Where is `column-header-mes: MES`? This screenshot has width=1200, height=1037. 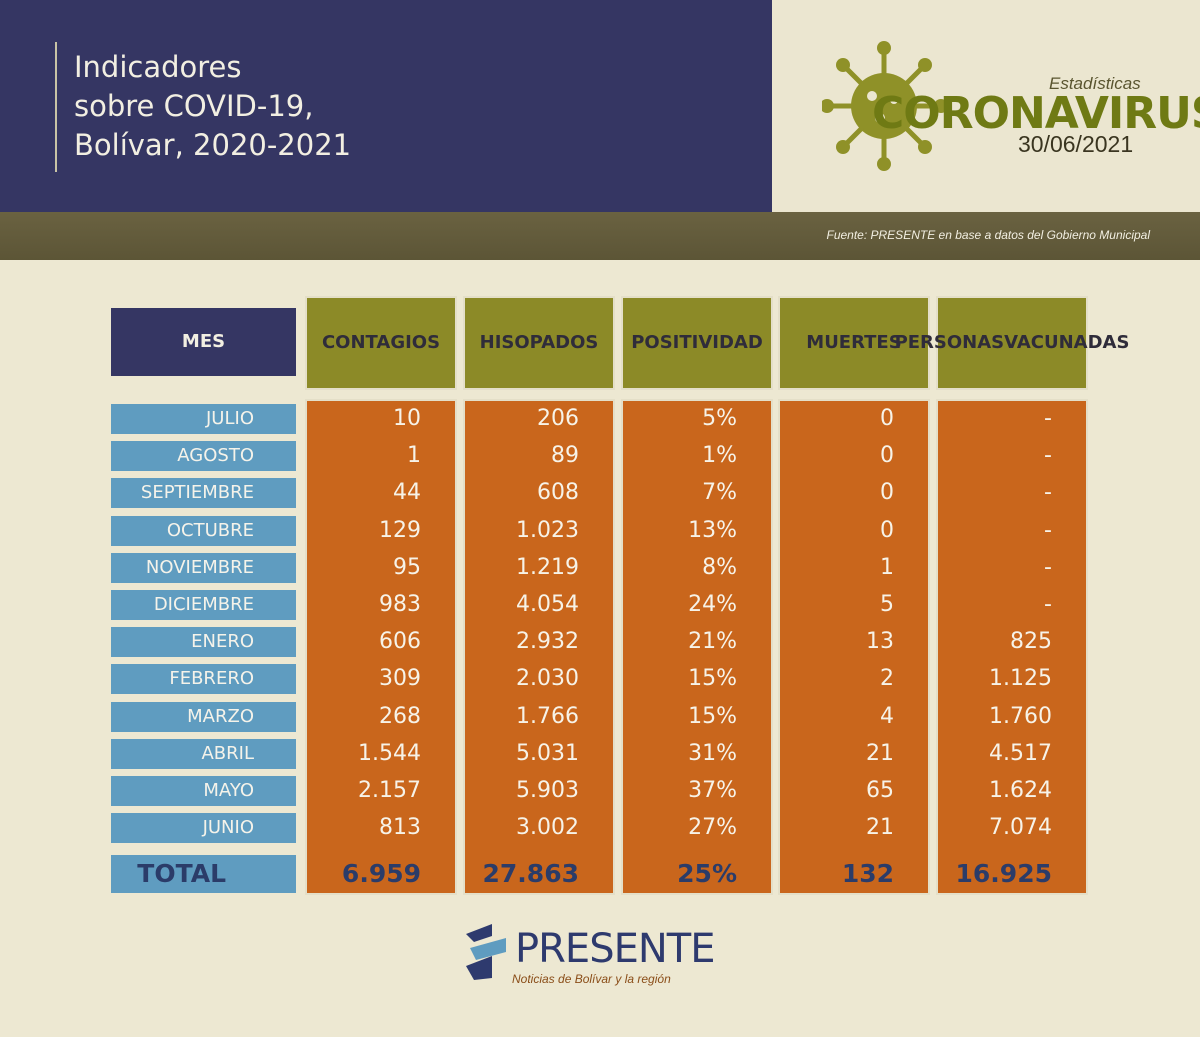
column-header-mes: MES is located at coordinates (203, 342).